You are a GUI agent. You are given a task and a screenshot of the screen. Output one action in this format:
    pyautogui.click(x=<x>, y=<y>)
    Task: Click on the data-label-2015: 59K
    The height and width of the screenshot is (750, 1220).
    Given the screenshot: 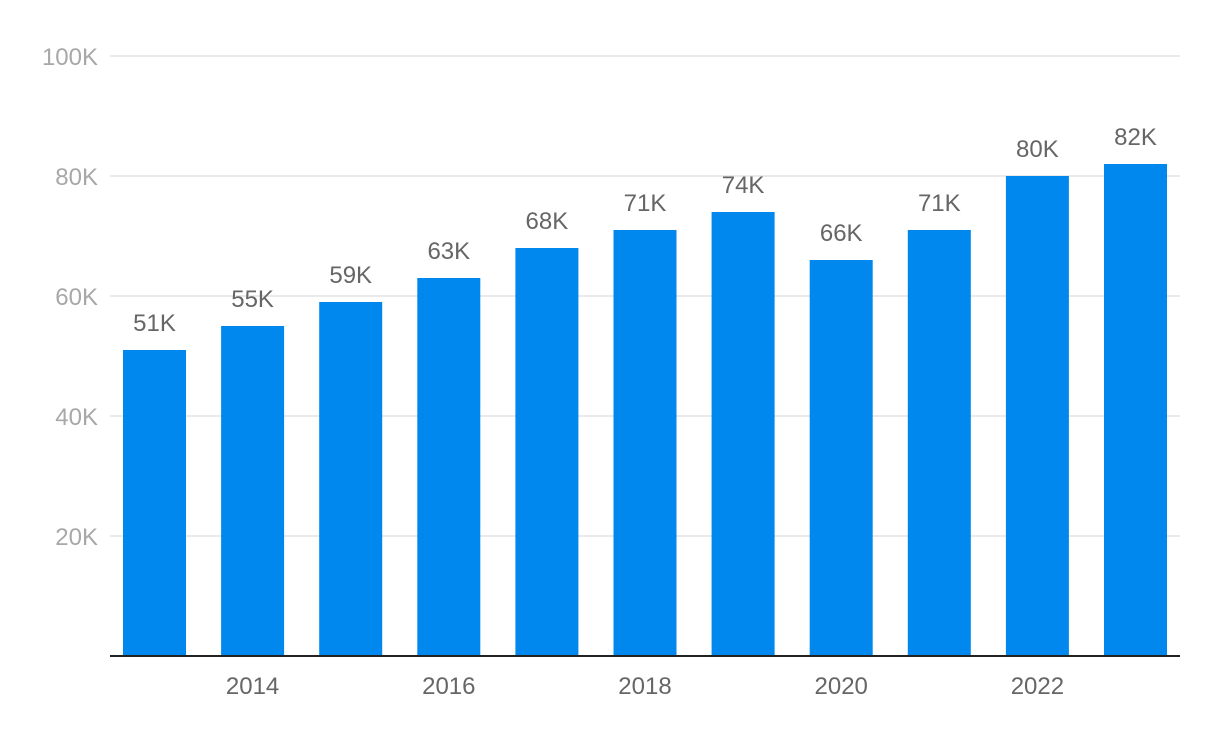 What is the action you would take?
    pyautogui.click(x=350, y=275)
    